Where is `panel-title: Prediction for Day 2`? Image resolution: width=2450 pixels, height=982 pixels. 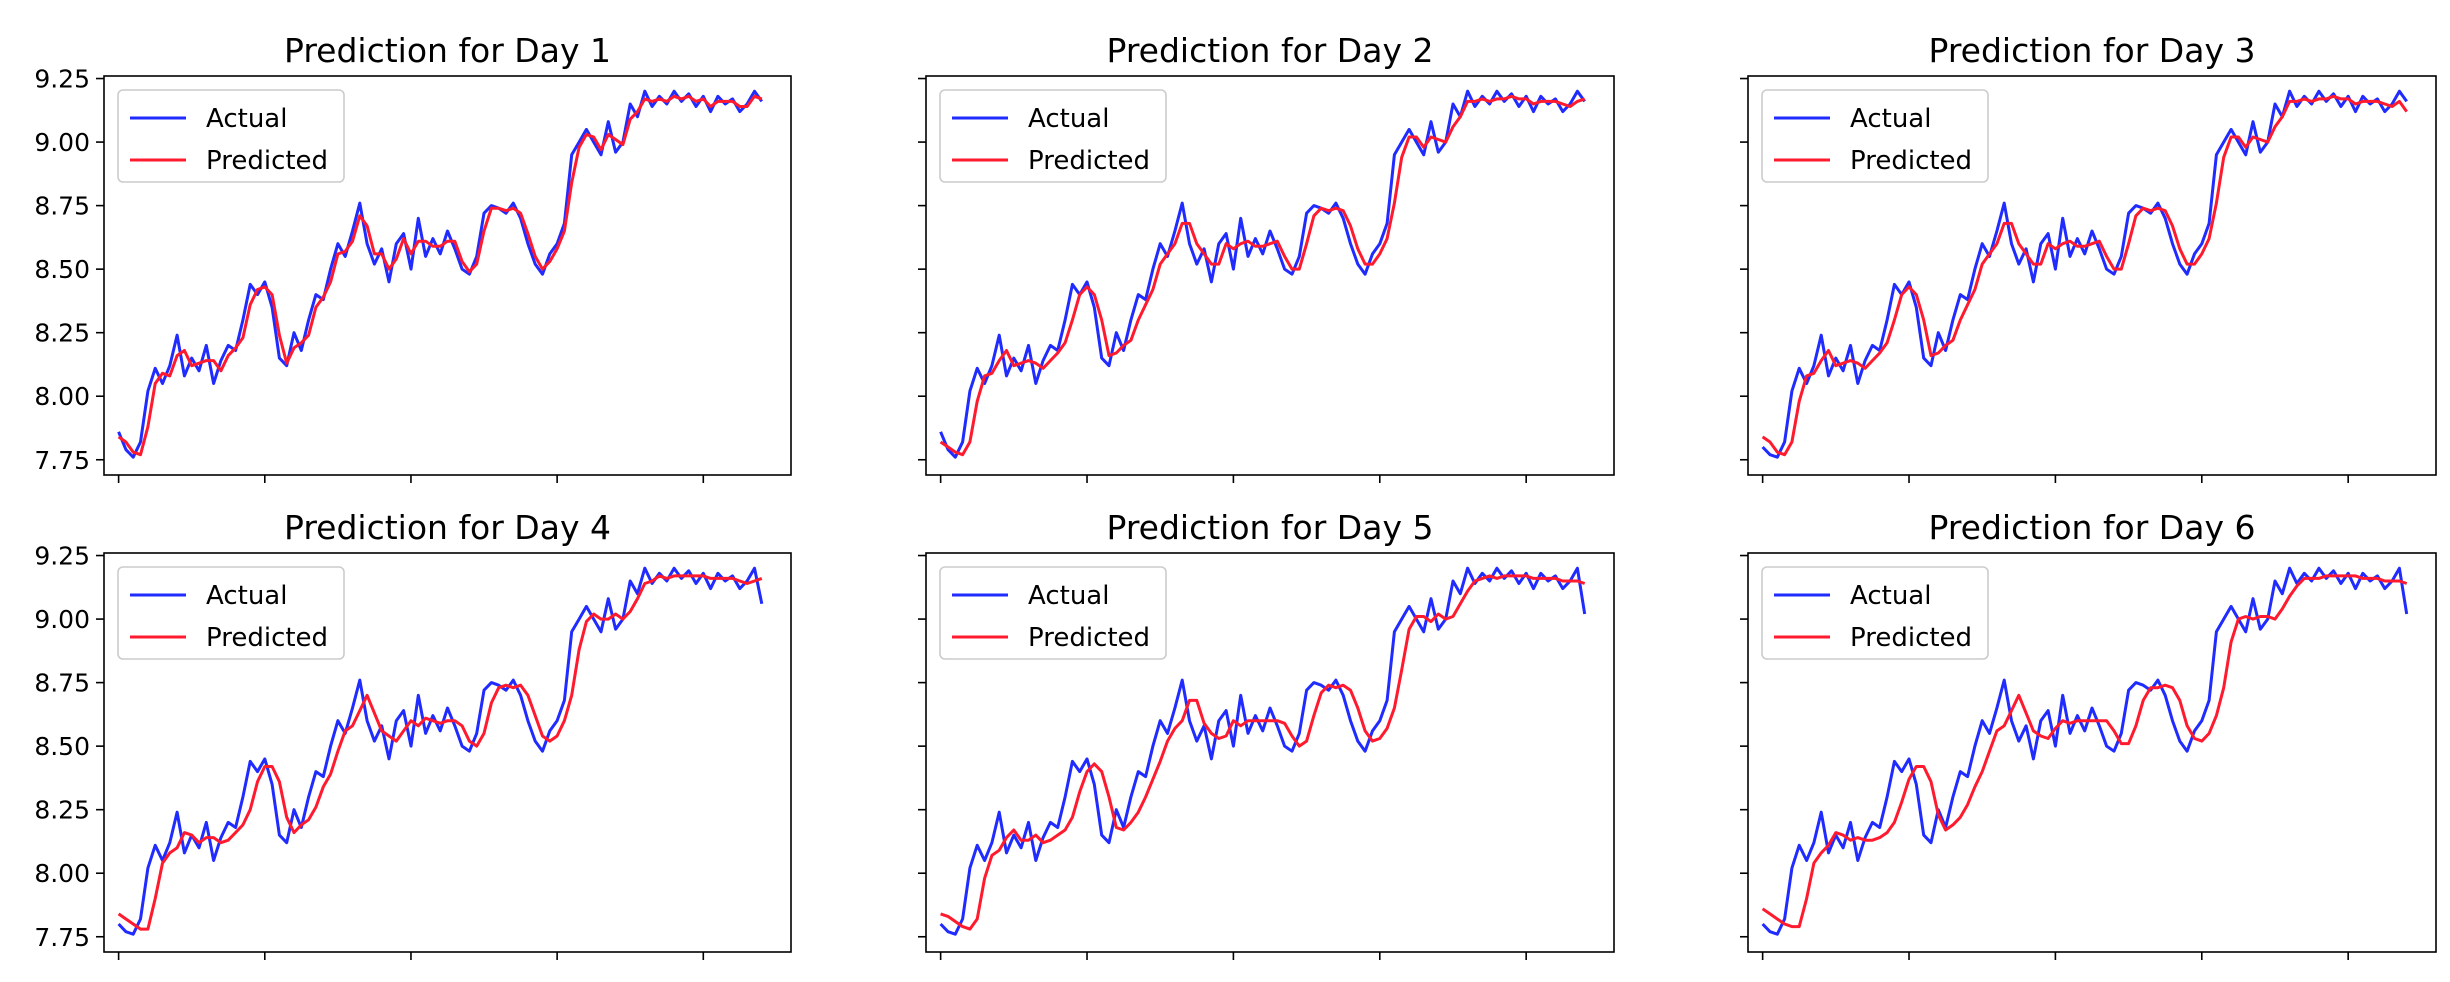
panel-title: Prediction for Day 2 is located at coordinates (1270, 50).